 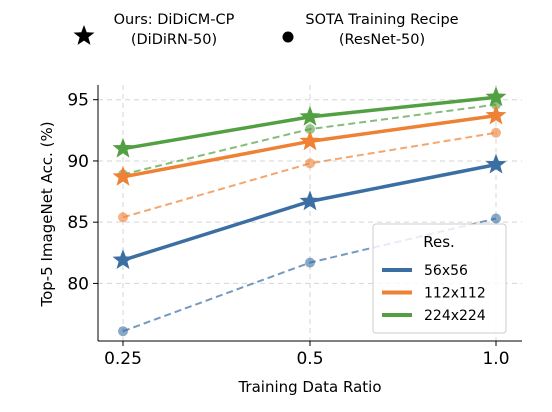 What do you see at coordinates (82, 192) in the screenshot?
I see `y-axis-ticks: 80 85 90 95` at bounding box center [82, 192].